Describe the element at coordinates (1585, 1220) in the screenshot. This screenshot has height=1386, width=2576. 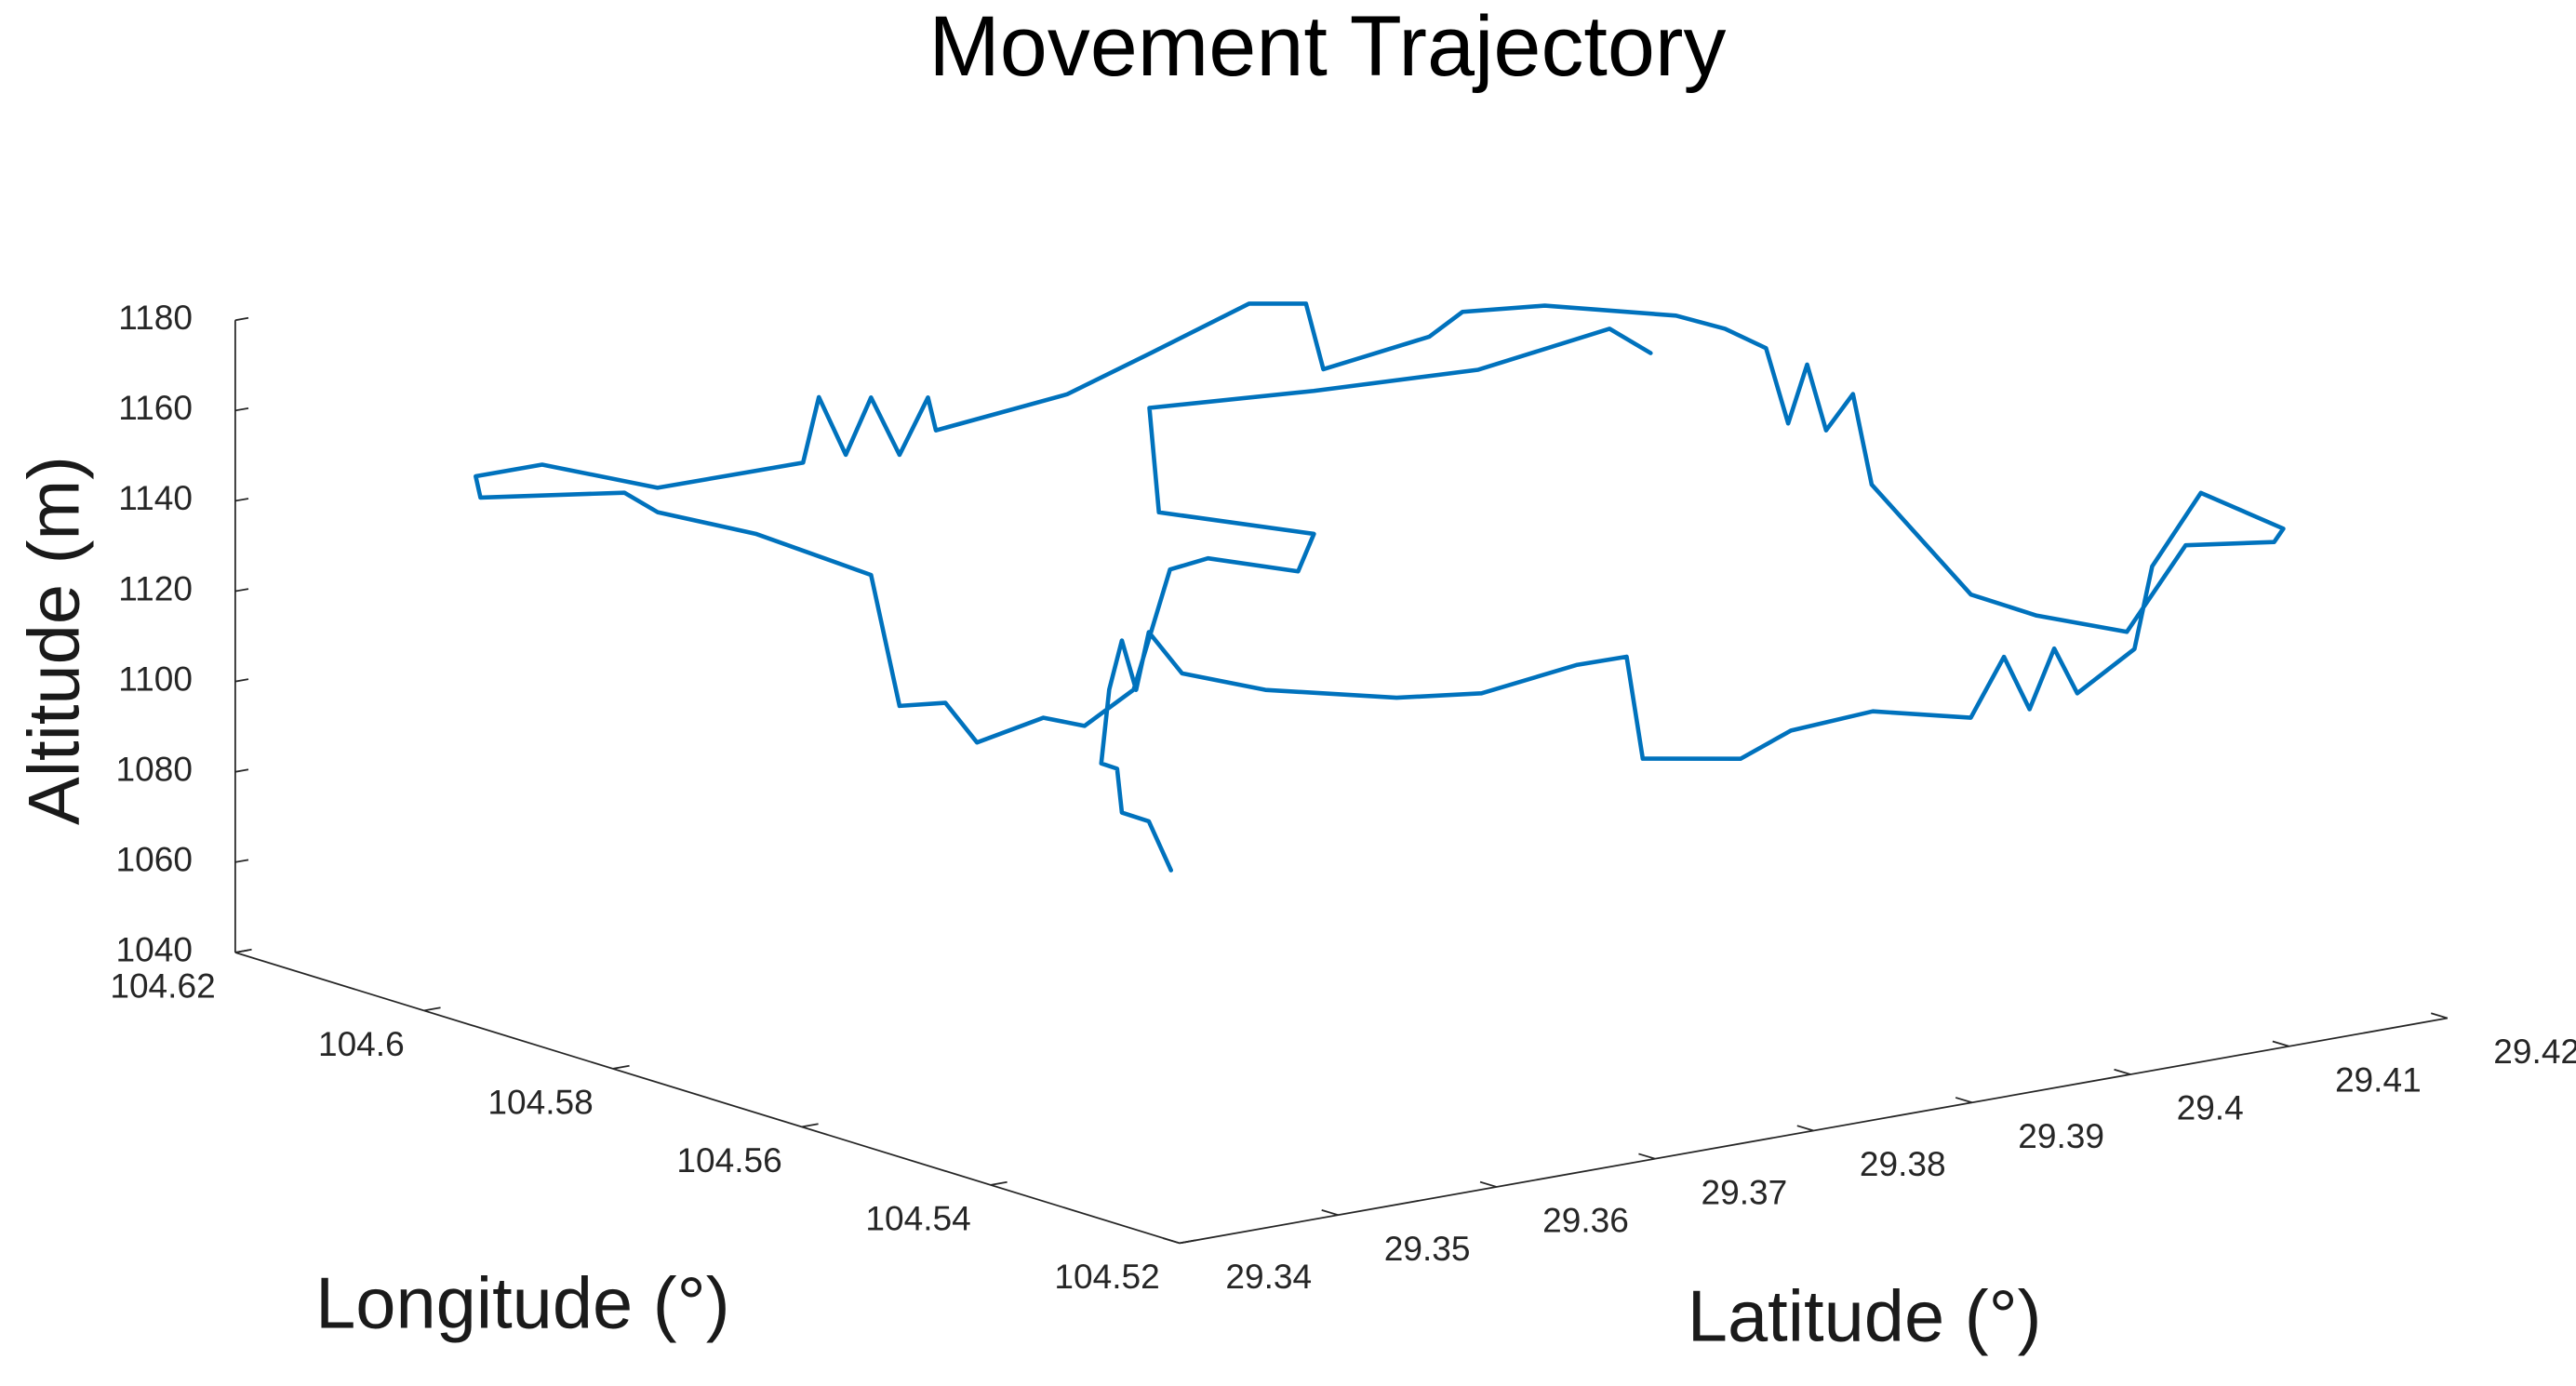
I see `y-tick-label: 29.36` at that location.